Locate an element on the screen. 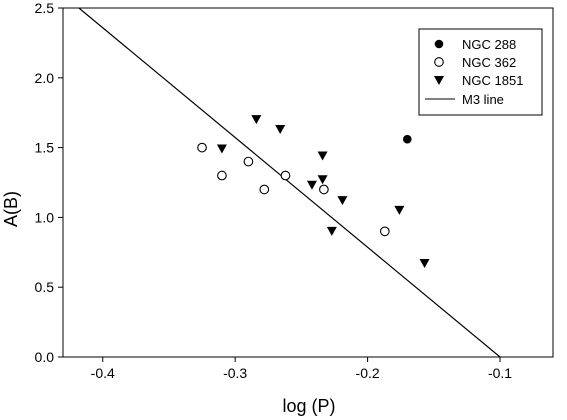 This screenshot has height=420, width=567. y-tick-label: 1.5 is located at coordinates (45, 148).